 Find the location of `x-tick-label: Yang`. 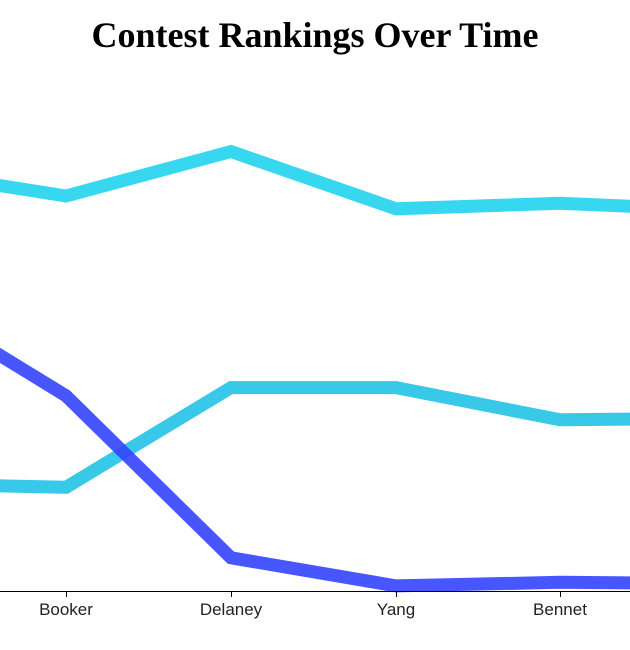

x-tick-label: Yang is located at coordinates (396, 609).